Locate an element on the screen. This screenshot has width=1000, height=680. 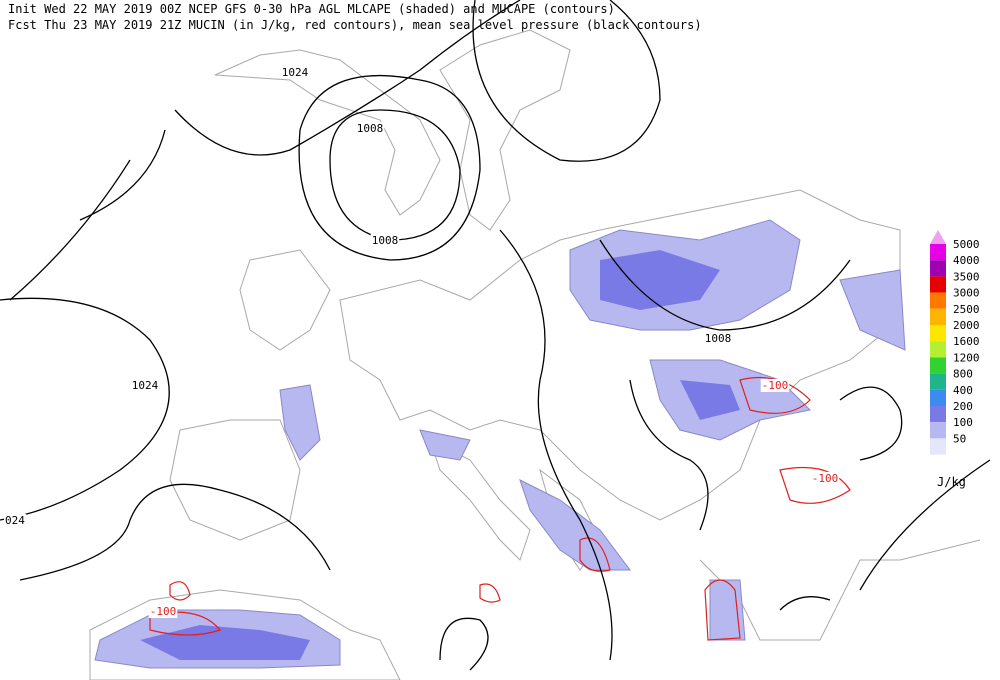
legend-label: 4000 is located at coordinates (966, 260).